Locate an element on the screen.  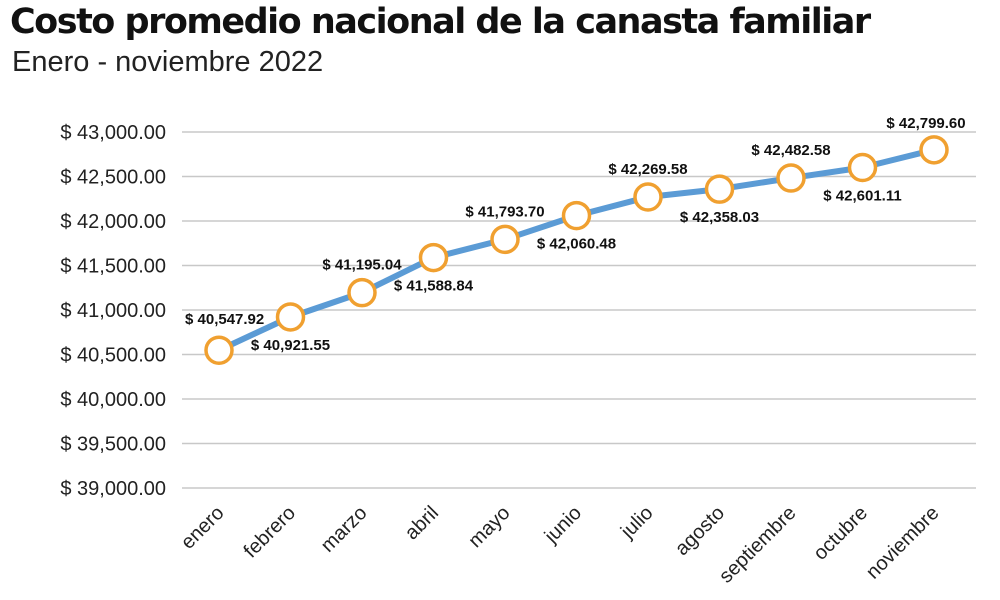
data-label: $ 41,195.04 is located at coordinates (362, 265).